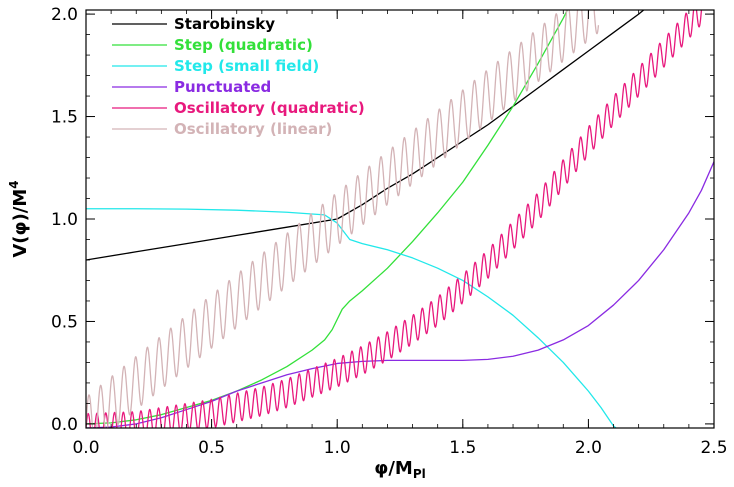 The image size is (734, 487). What do you see at coordinates (85, 448) in the screenshot?
I see `x-tick-label: 0.0` at bounding box center [85, 448].